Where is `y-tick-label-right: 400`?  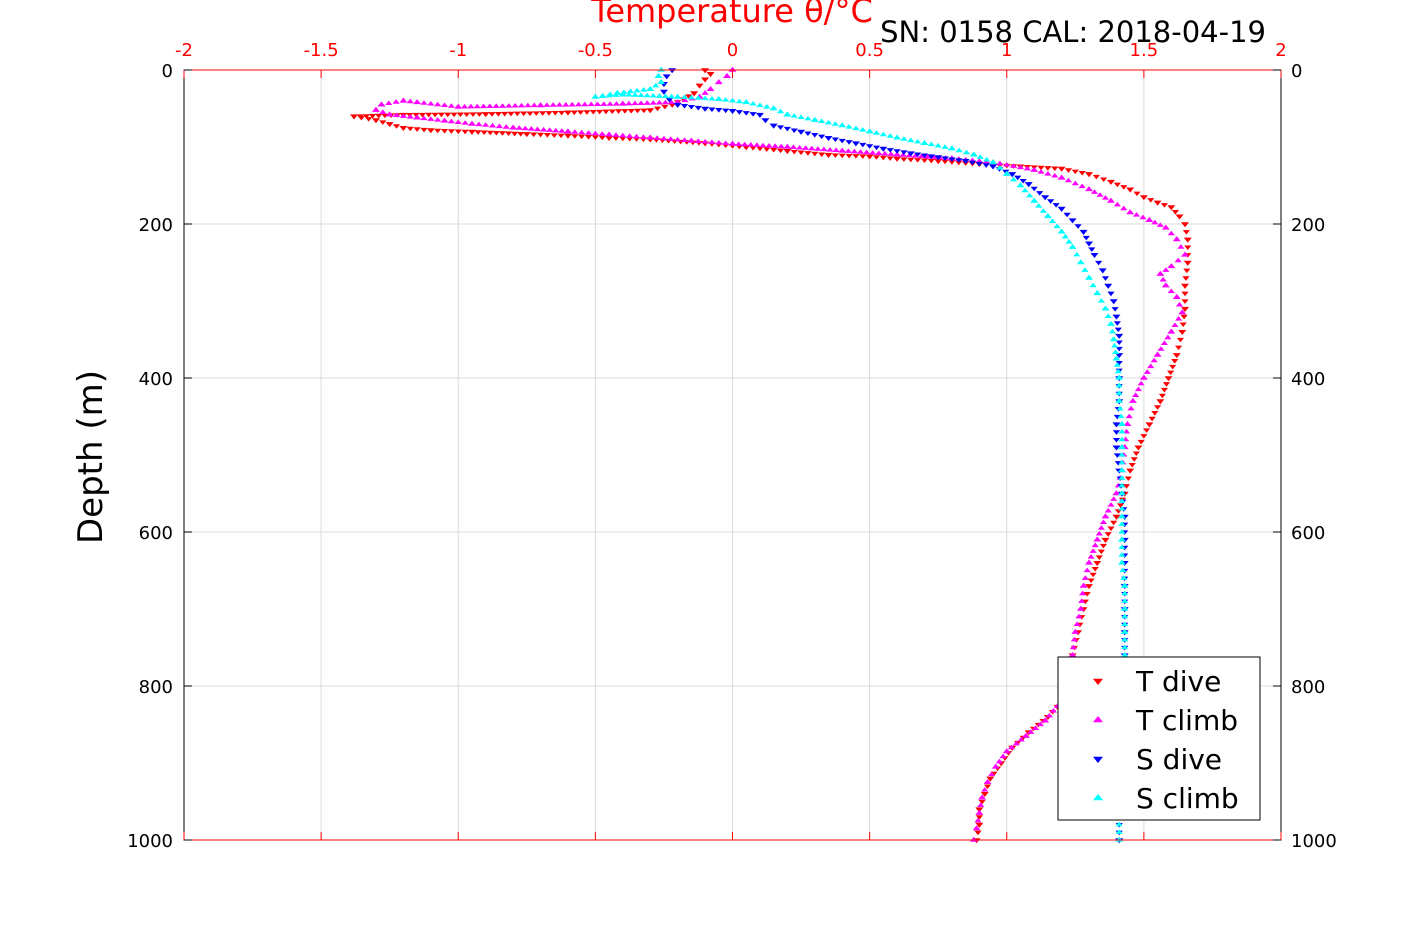 y-tick-label-right: 400 is located at coordinates (1308, 379).